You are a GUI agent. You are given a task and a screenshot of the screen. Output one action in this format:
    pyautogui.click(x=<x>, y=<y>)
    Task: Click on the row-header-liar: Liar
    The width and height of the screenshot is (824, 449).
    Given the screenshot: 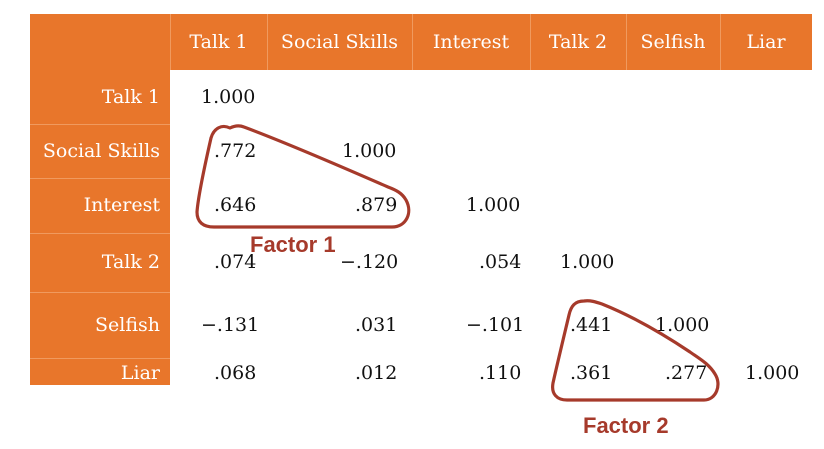 What is the action you would take?
    pyautogui.click(x=140, y=373)
    